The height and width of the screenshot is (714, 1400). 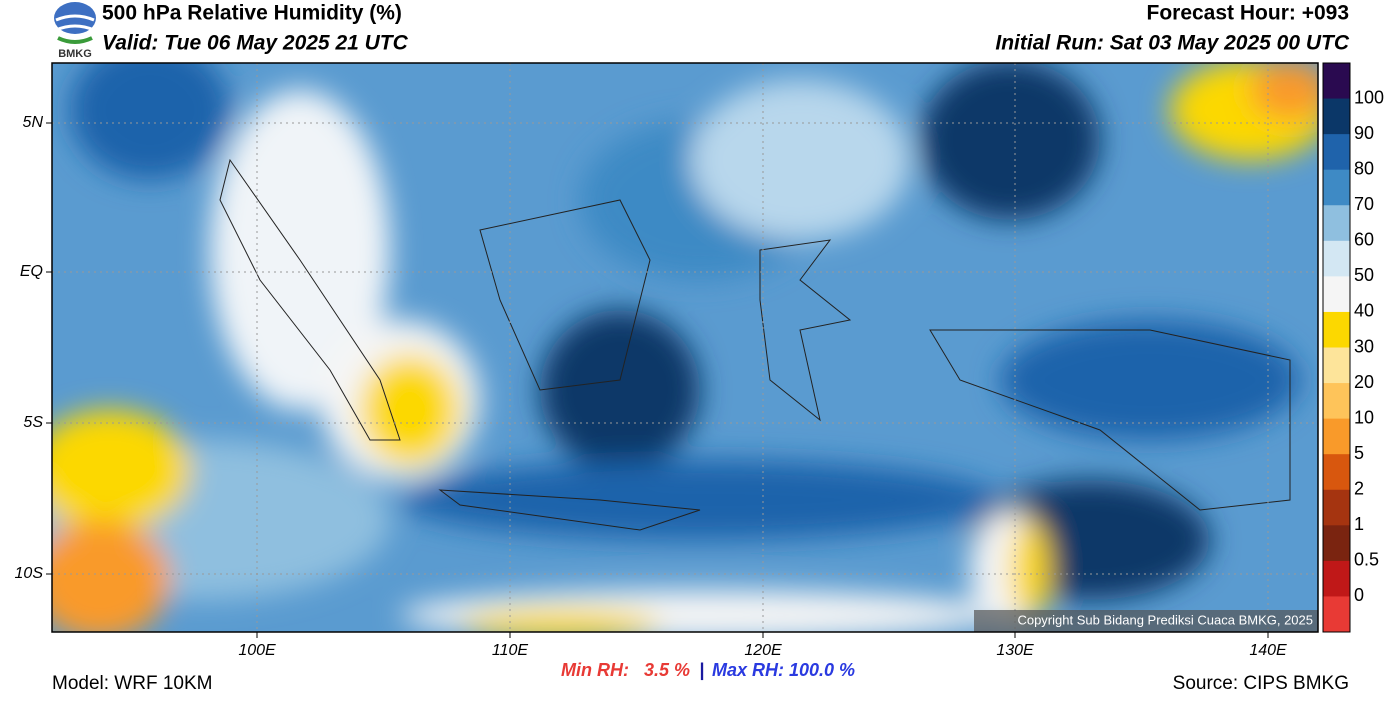 I want to click on lat-label: EQ, so click(x=31, y=271).